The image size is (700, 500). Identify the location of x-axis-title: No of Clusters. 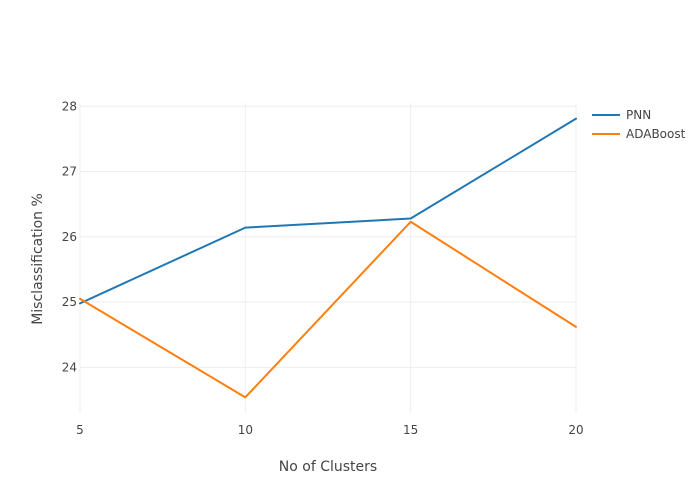
(328, 467).